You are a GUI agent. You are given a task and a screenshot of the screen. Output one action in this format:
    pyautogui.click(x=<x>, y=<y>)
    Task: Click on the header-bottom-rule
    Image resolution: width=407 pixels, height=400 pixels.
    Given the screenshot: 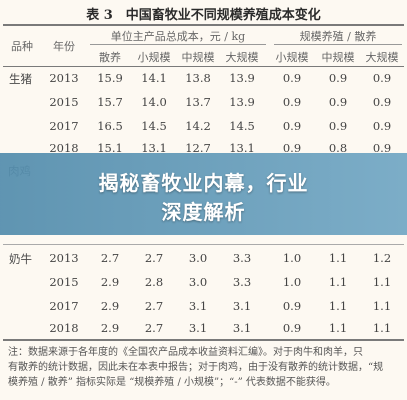 What is the action you would take?
    pyautogui.click(x=203, y=66)
    